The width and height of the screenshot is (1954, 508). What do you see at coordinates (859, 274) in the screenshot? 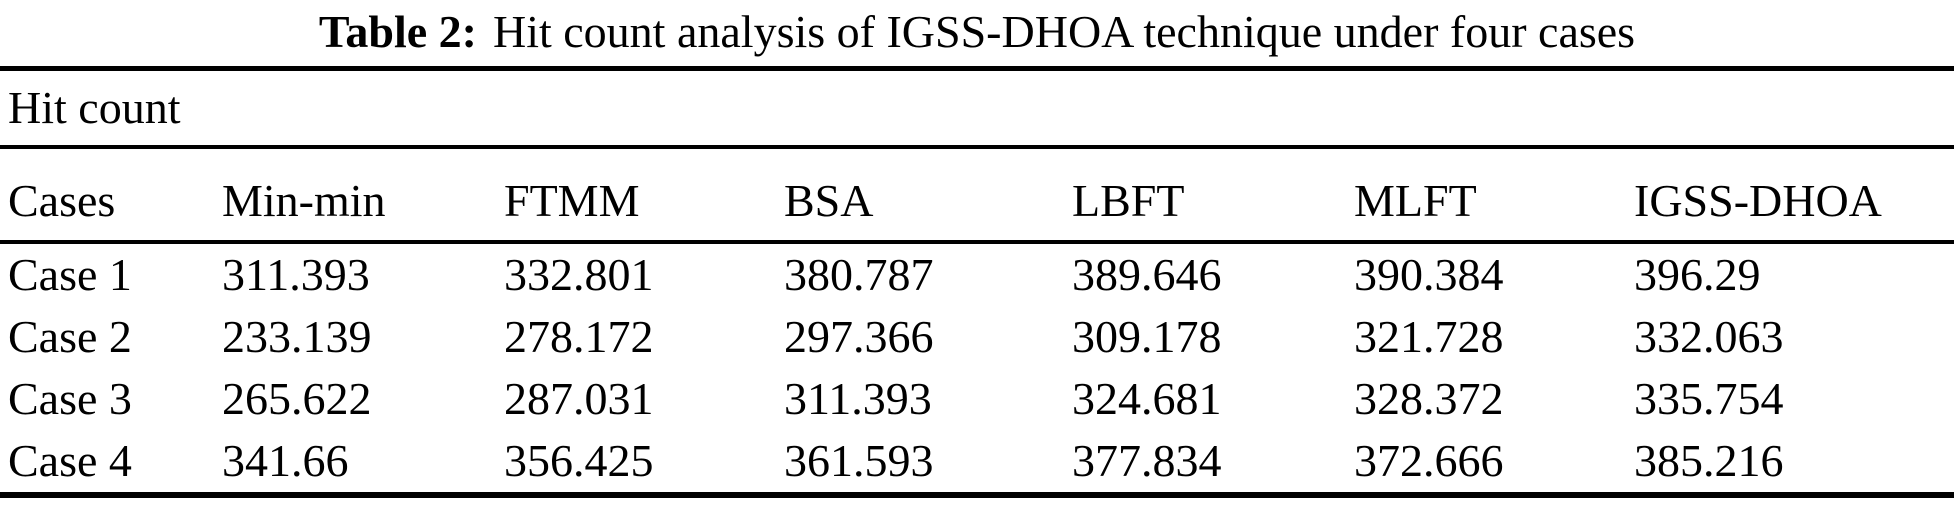
I see `cell-value: 380.787` at bounding box center [859, 274].